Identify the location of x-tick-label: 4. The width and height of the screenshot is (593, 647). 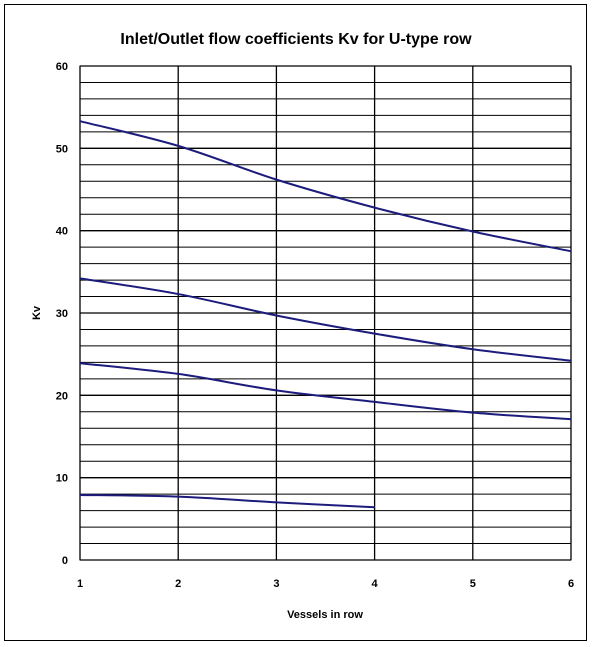
(375, 584).